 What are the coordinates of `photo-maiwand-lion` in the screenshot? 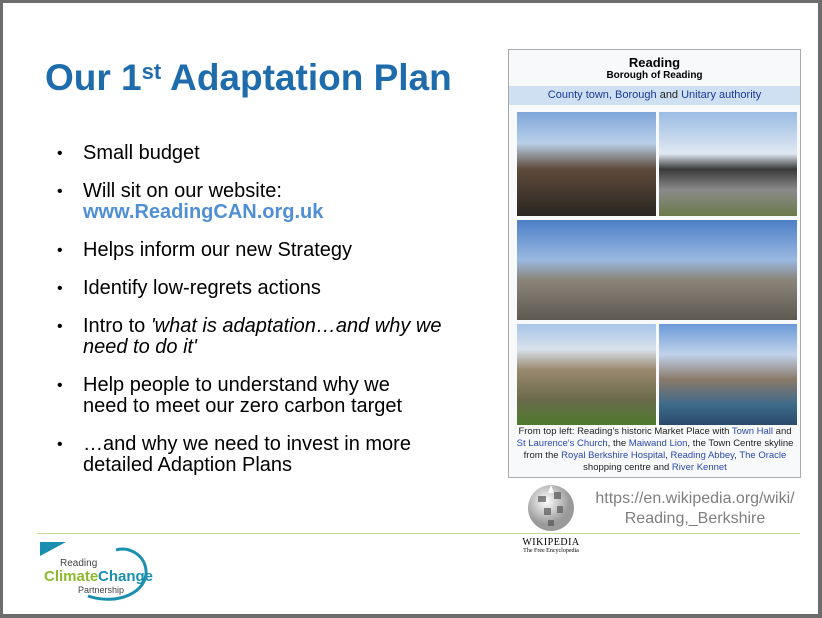 It's located at (728, 164).